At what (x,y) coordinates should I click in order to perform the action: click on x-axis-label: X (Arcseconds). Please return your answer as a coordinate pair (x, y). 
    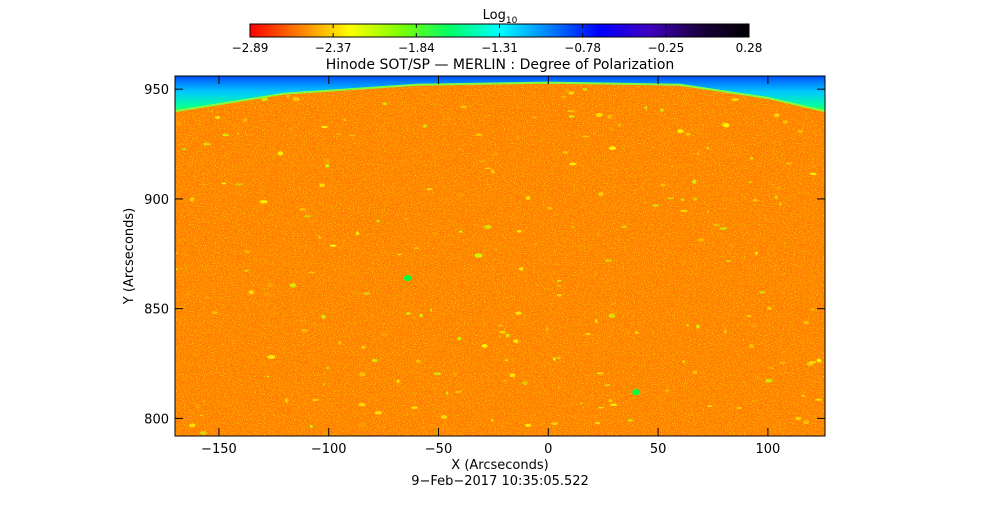
    Looking at the image, I should click on (499, 465).